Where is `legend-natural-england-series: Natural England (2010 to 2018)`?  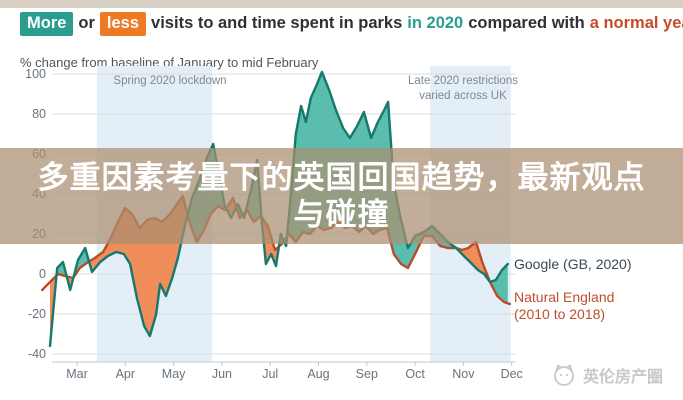
legend-natural-england-series: Natural England (2010 to 2018) is located at coordinates (564, 305).